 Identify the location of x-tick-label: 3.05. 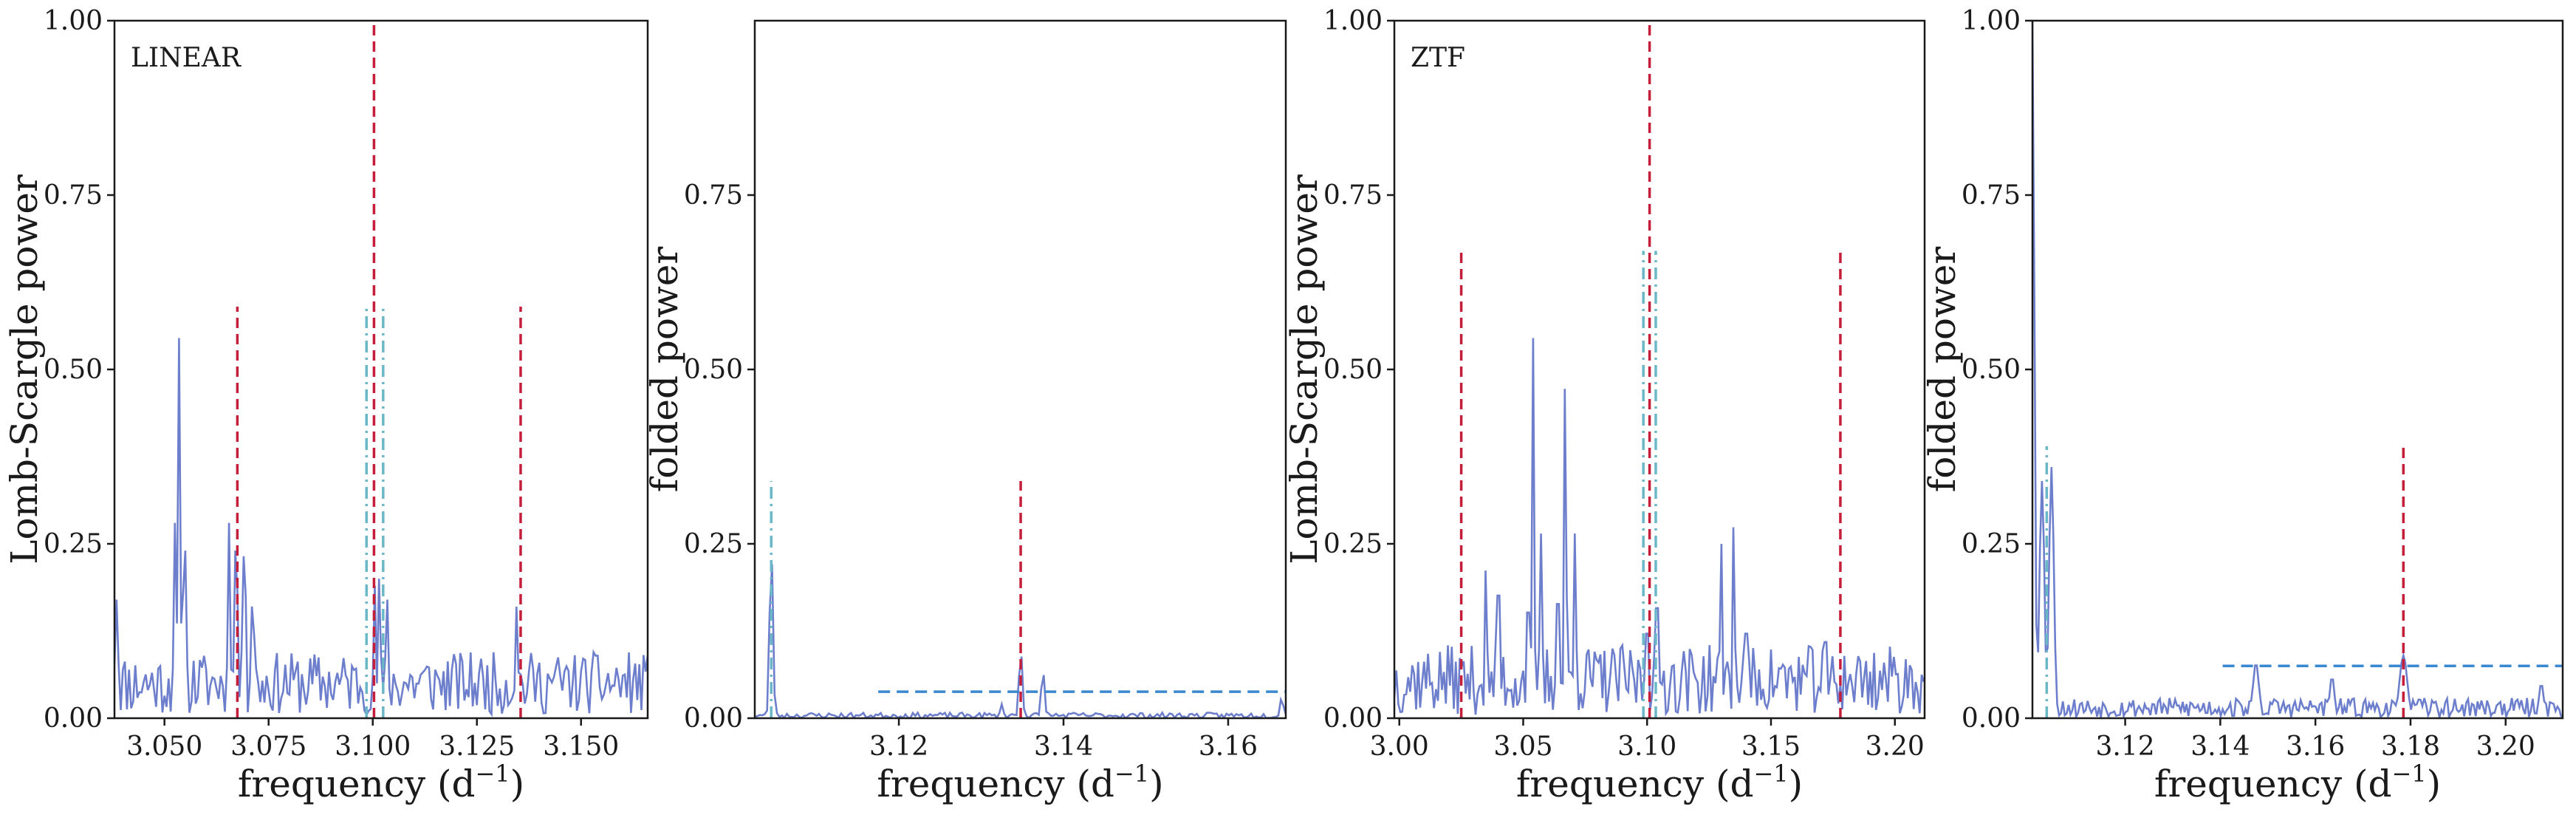
(1522, 747).